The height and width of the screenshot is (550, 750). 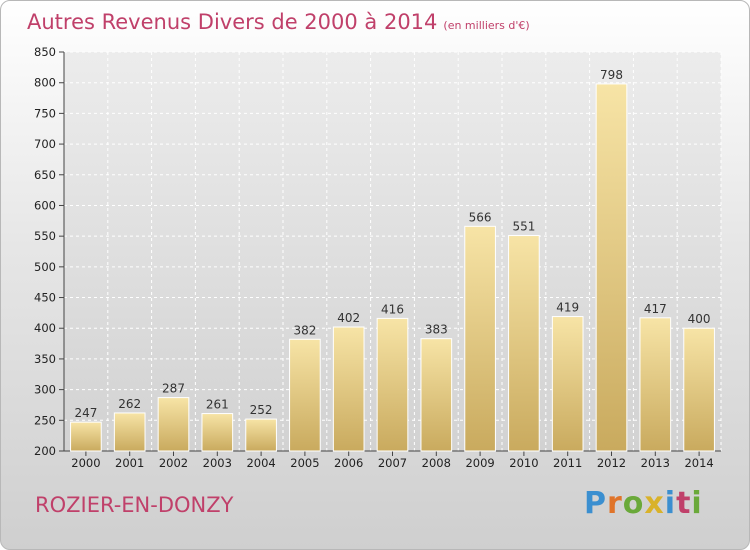 What do you see at coordinates (45, 328) in the screenshot?
I see `y-tick-label: 400` at bounding box center [45, 328].